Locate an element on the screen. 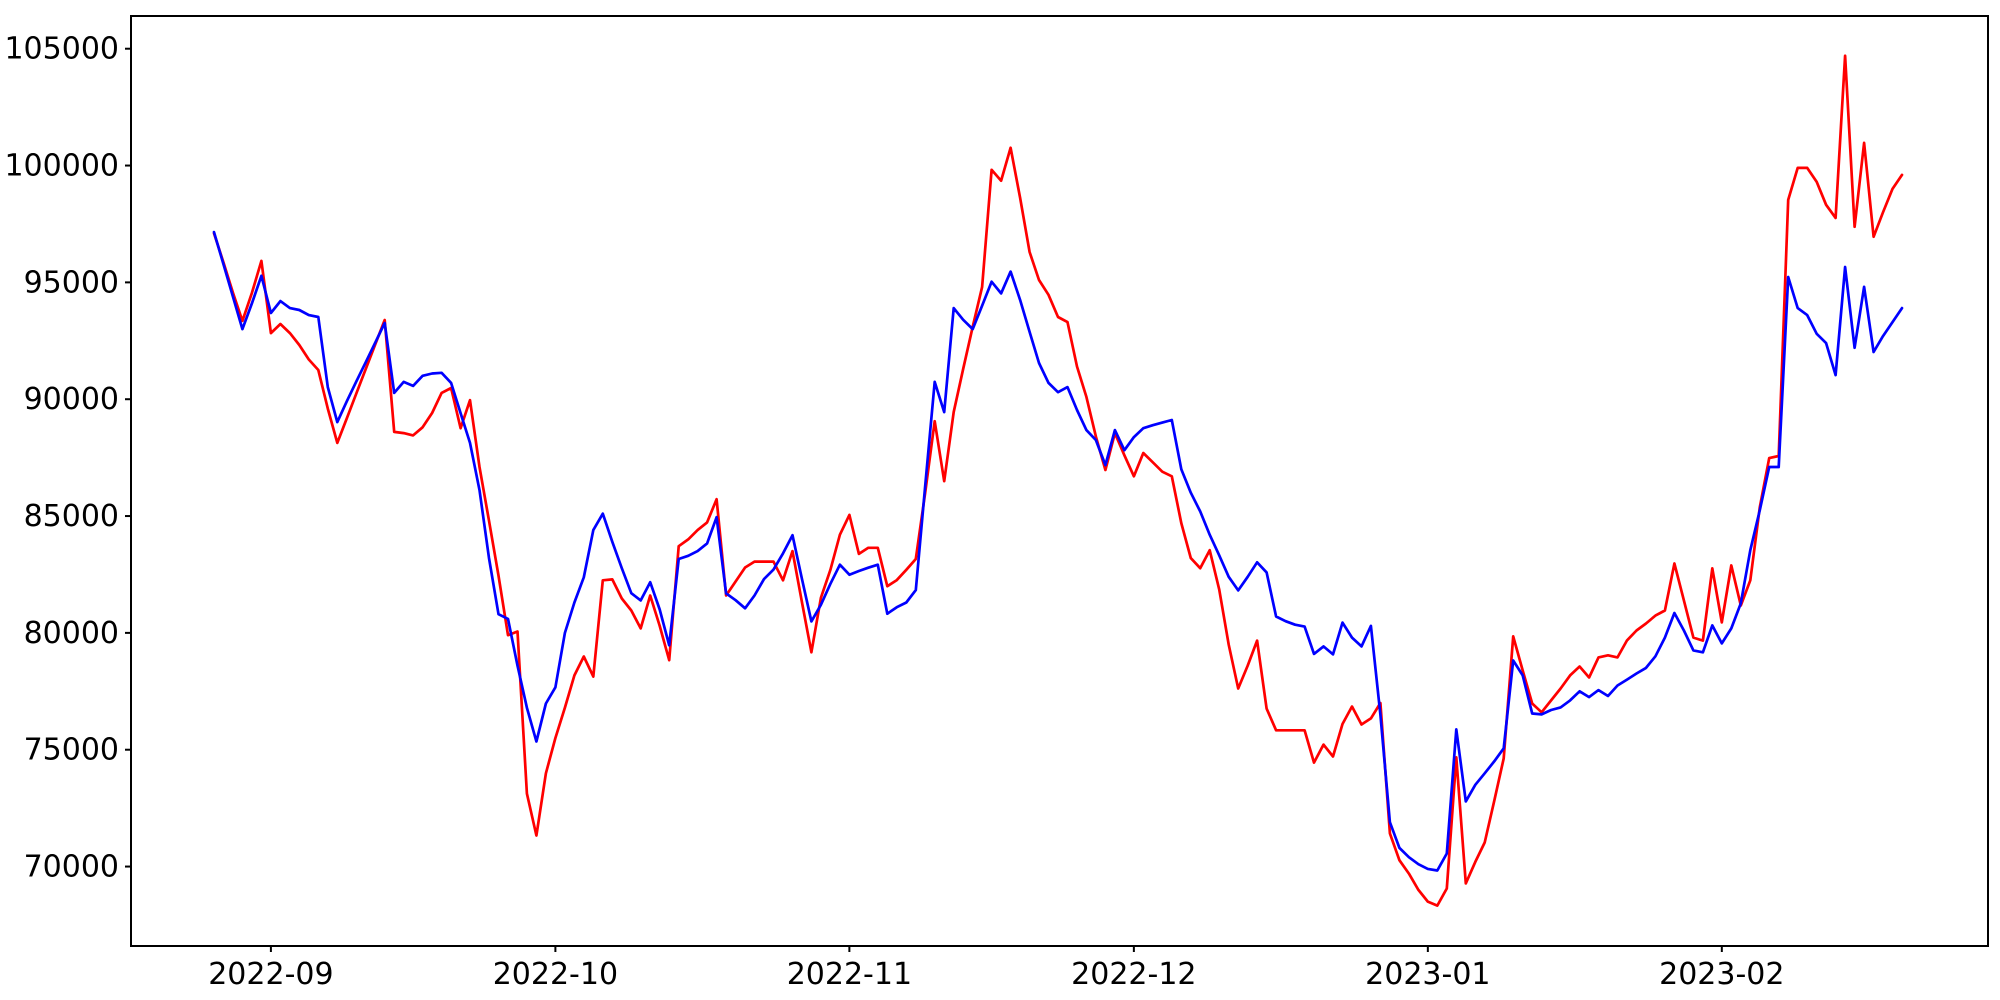 The height and width of the screenshot is (1000, 2000). x-tick-label: 2022-09 is located at coordinates (270, 974).